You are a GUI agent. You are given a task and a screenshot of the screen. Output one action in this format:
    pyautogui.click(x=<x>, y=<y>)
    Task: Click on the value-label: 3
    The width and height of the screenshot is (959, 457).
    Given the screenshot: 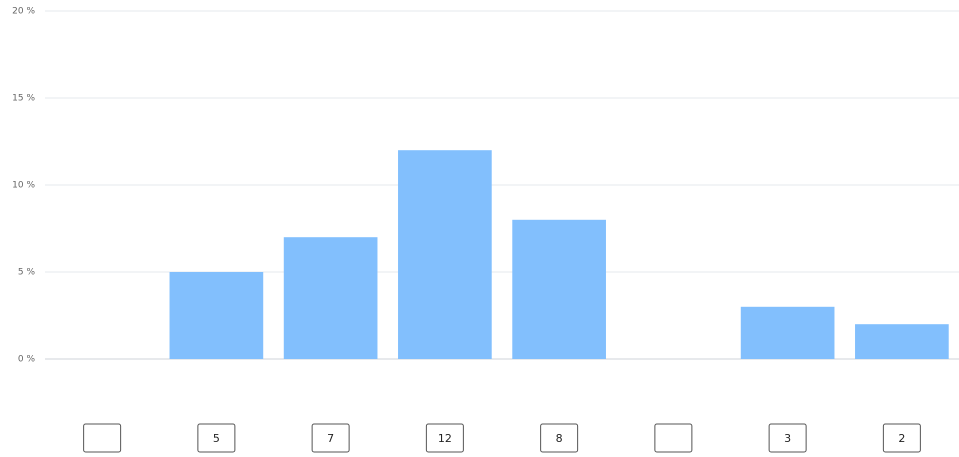 What is the action you would take?
    pyautogui.click(x=787, y=438)
    